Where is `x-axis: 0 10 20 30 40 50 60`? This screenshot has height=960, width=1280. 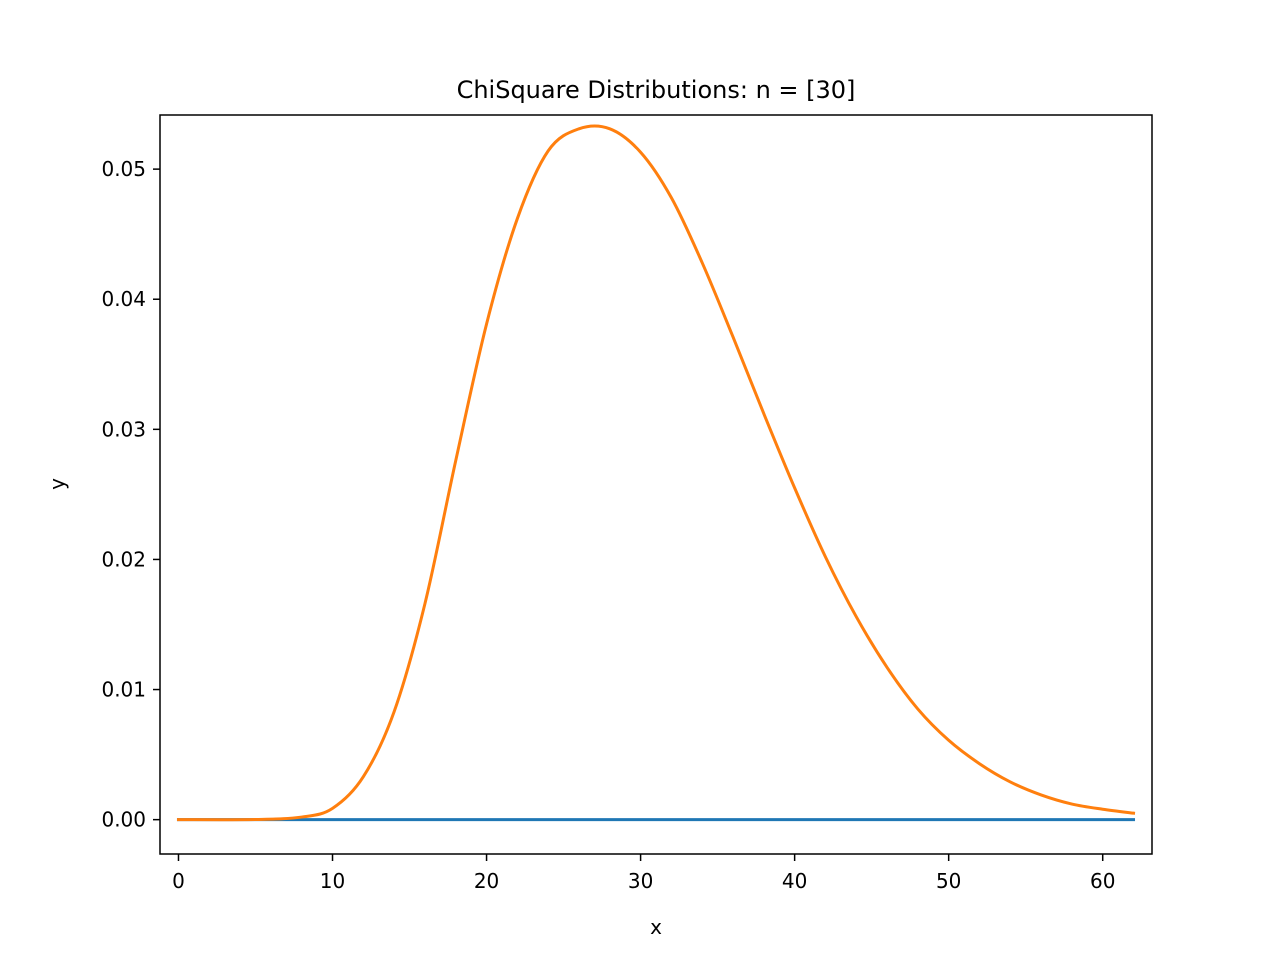 x-axis: 0 10 20 30 40 50 60 is located at coordinates (643, 873).